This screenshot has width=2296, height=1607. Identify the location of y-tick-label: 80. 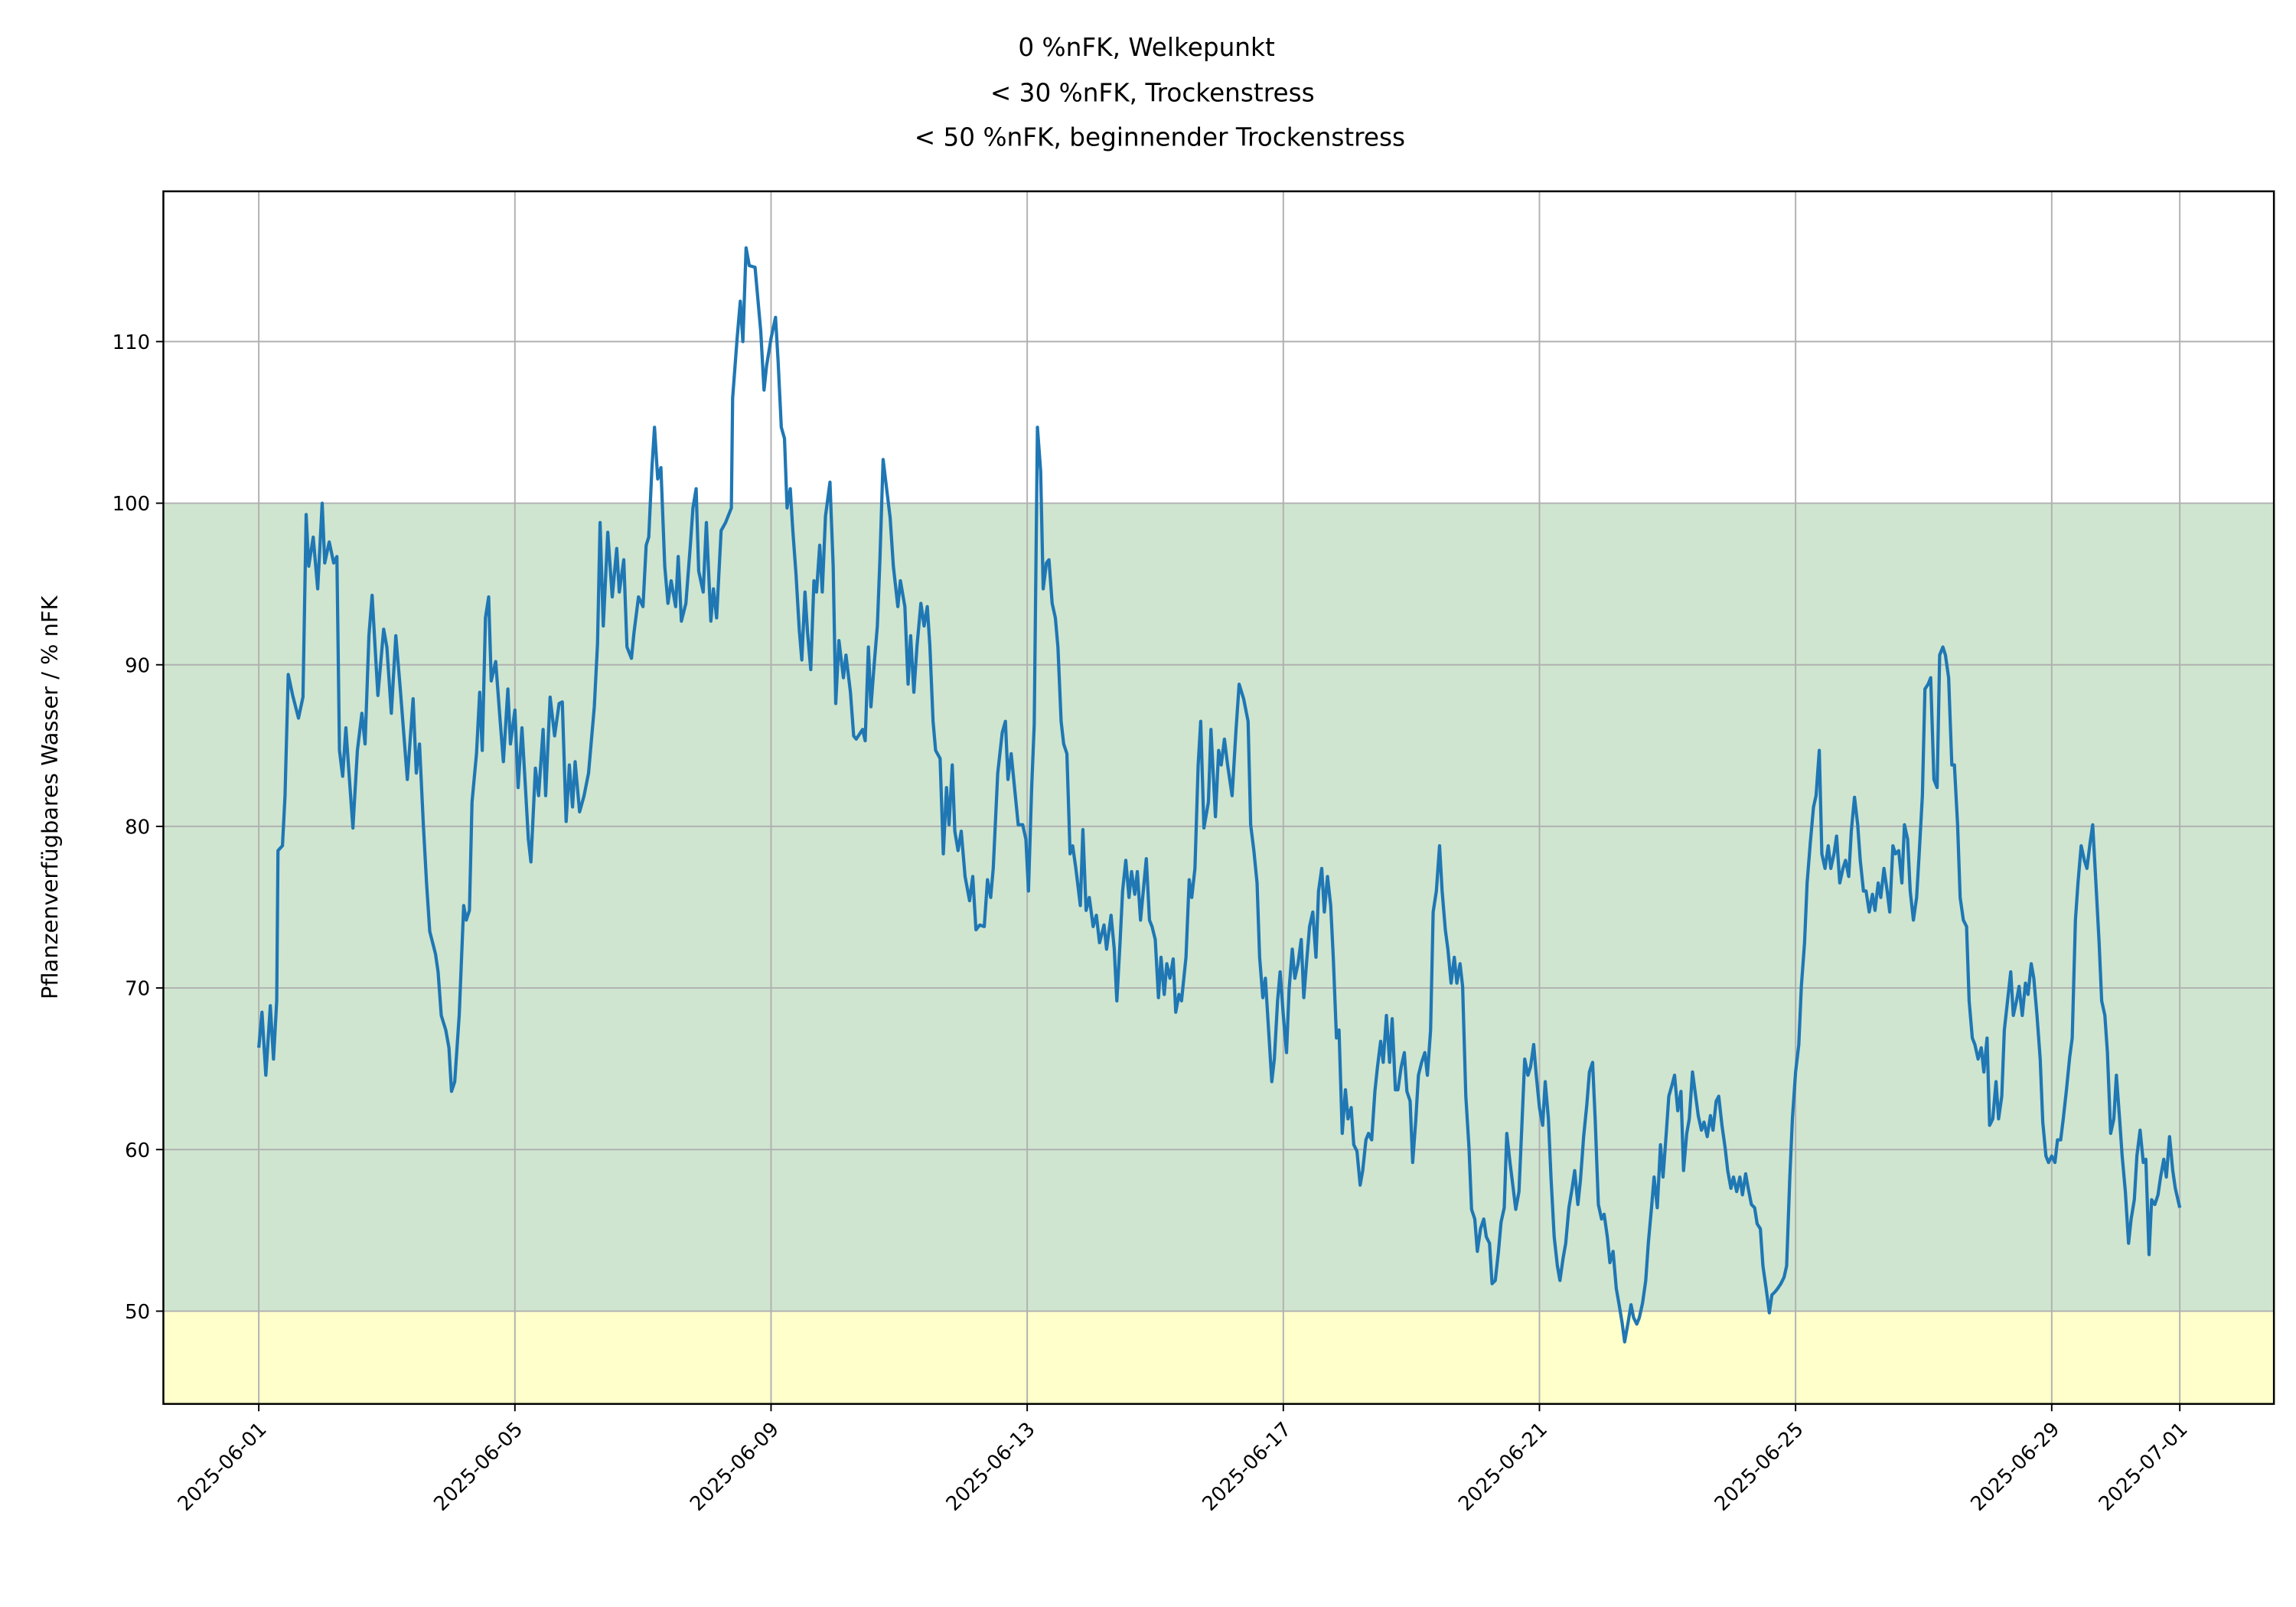
(137, 828).